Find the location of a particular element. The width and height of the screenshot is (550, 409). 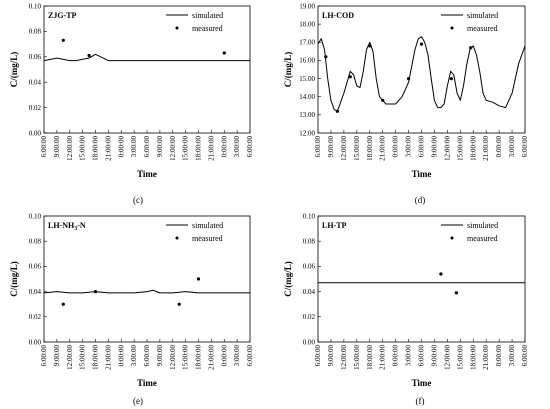

y-tick-label: 13.00 is located at coordinates (307, 115).